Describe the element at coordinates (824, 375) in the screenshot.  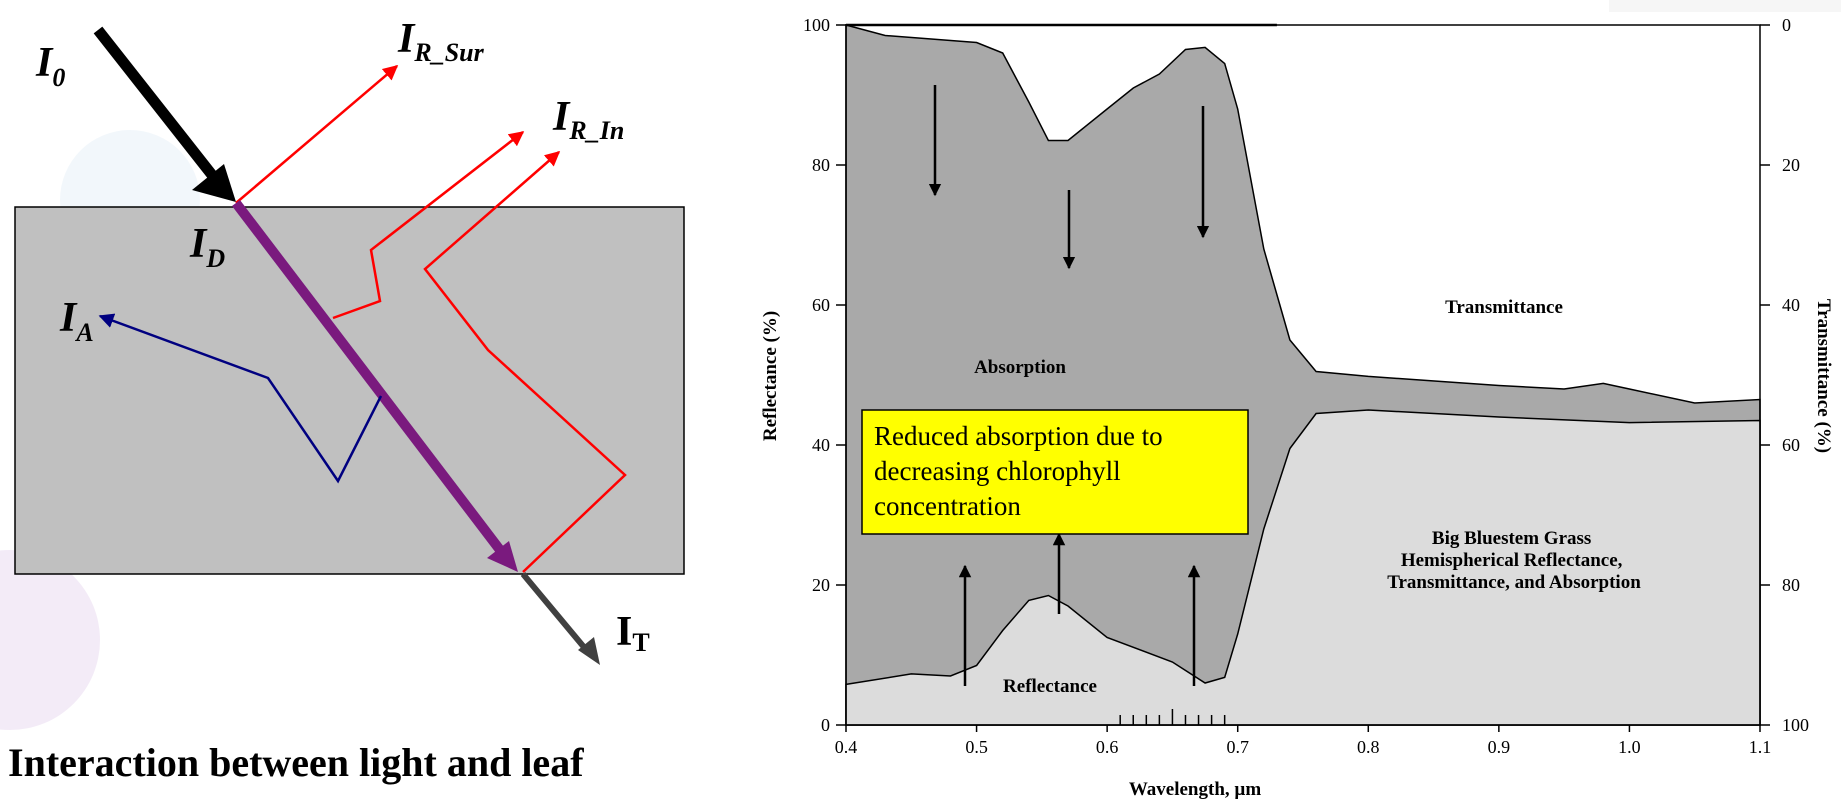
I see `y-axis-left: 0 20 40 60 80 100` at that location.